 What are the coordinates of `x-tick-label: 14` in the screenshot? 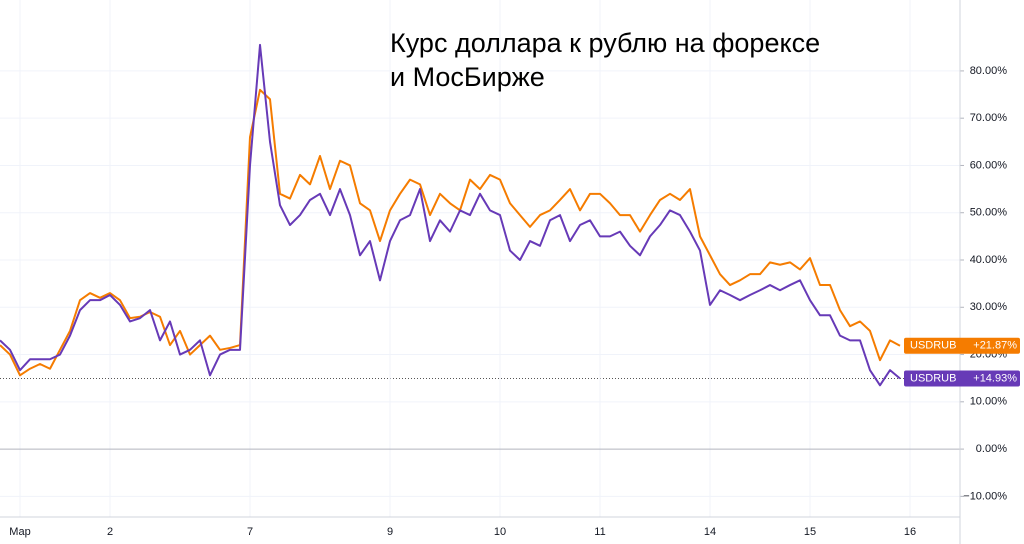 It's located at (710, 532).